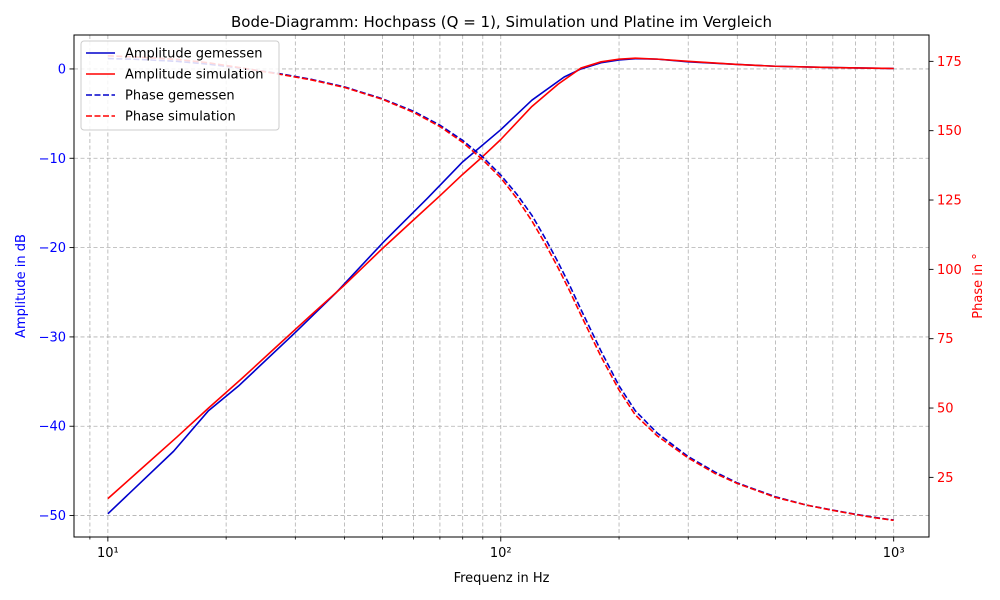 The image size is (1000, 600). Describe the element at coordinates (52, 248) in the screenshot. I see `y-left-tick-label: −20` at that location.